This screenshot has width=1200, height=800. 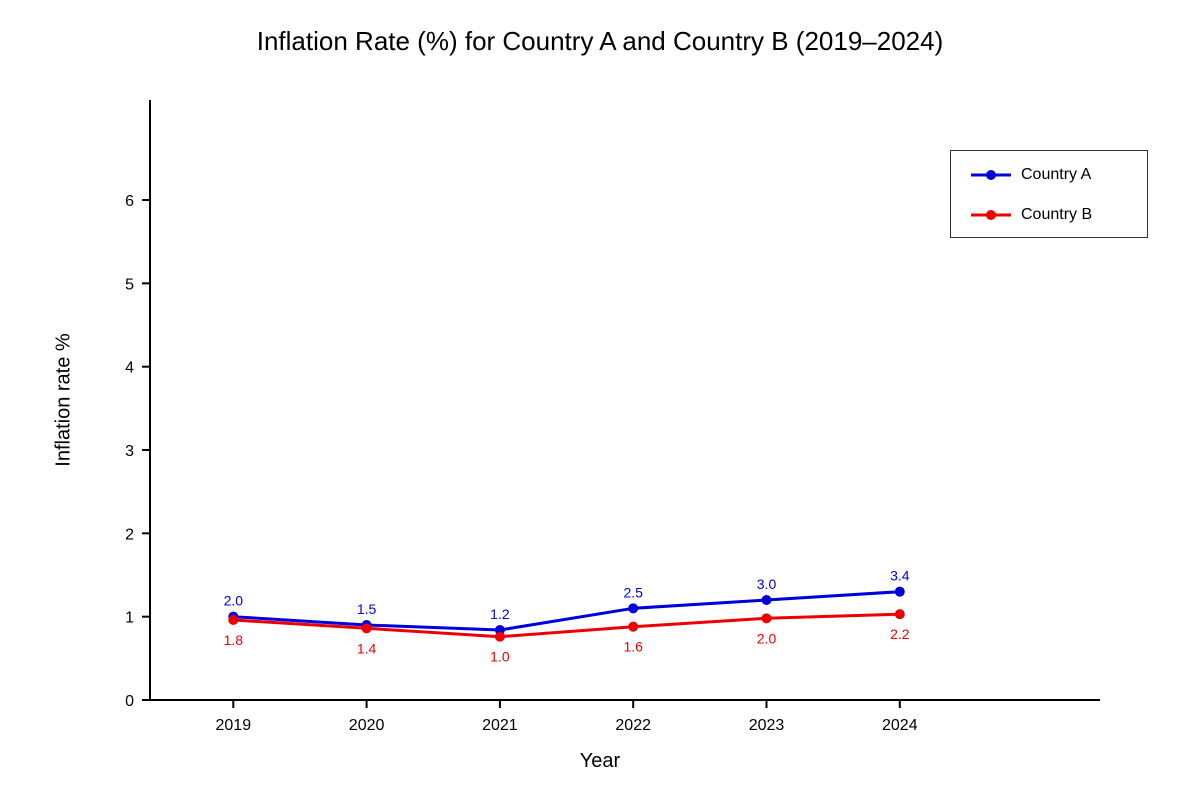 What do you see at coordinates (129, 201) in the screenshot?
I see `y-tick-label: 6` at bounding box center [129, 201].